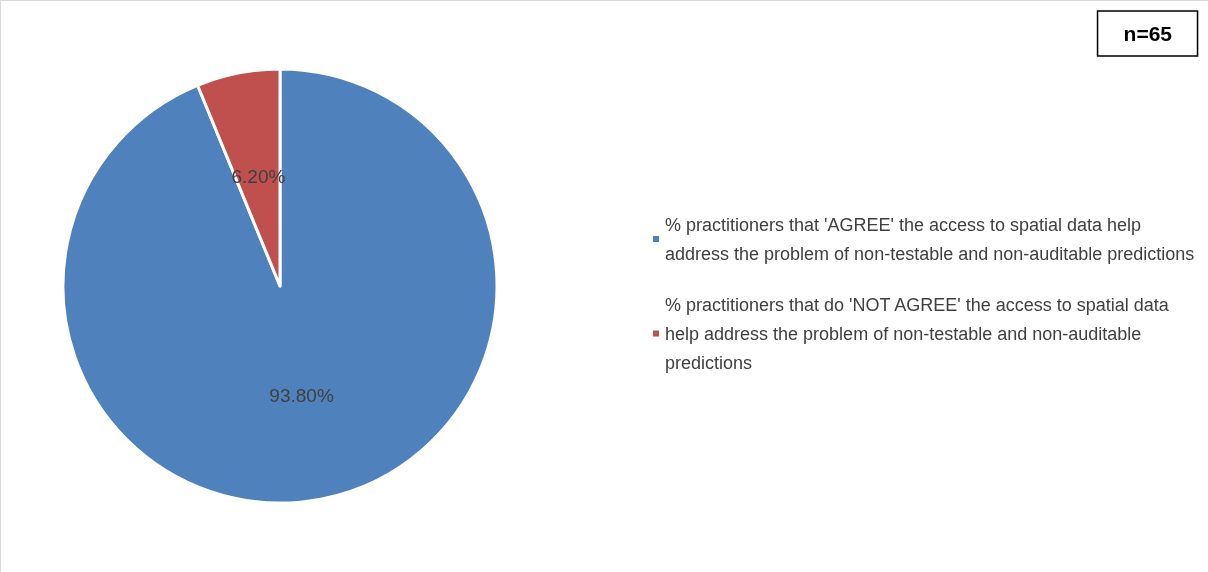 Image resolution: width=1208 pixels, height=572 pixels. Describe the element at coordinates (1148, 33) in the screenshot. I see `text: n=65` at that location.